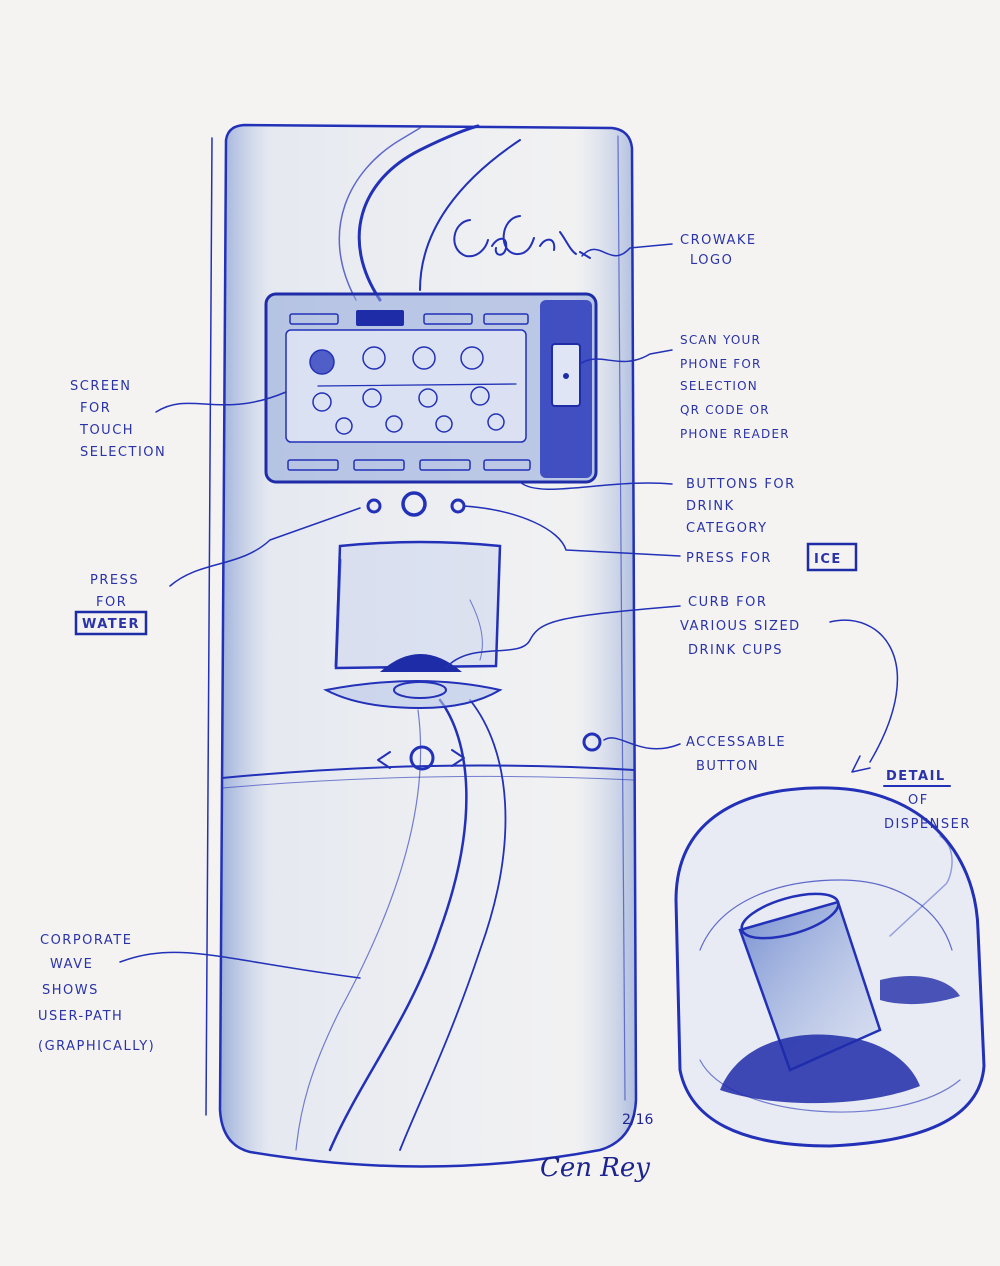  What do you see at coordinates (638, 1120) in the screenshot?
I see `signature-date: 2/16` at bounding box center [638, 1120].